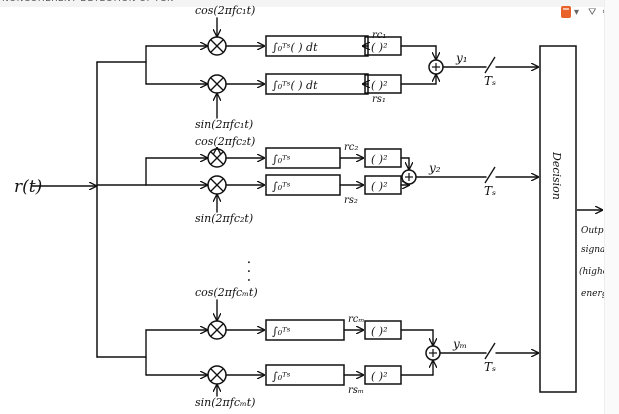  I want to click on branch-2-ts-label: Tₛ, so click(490, 191).